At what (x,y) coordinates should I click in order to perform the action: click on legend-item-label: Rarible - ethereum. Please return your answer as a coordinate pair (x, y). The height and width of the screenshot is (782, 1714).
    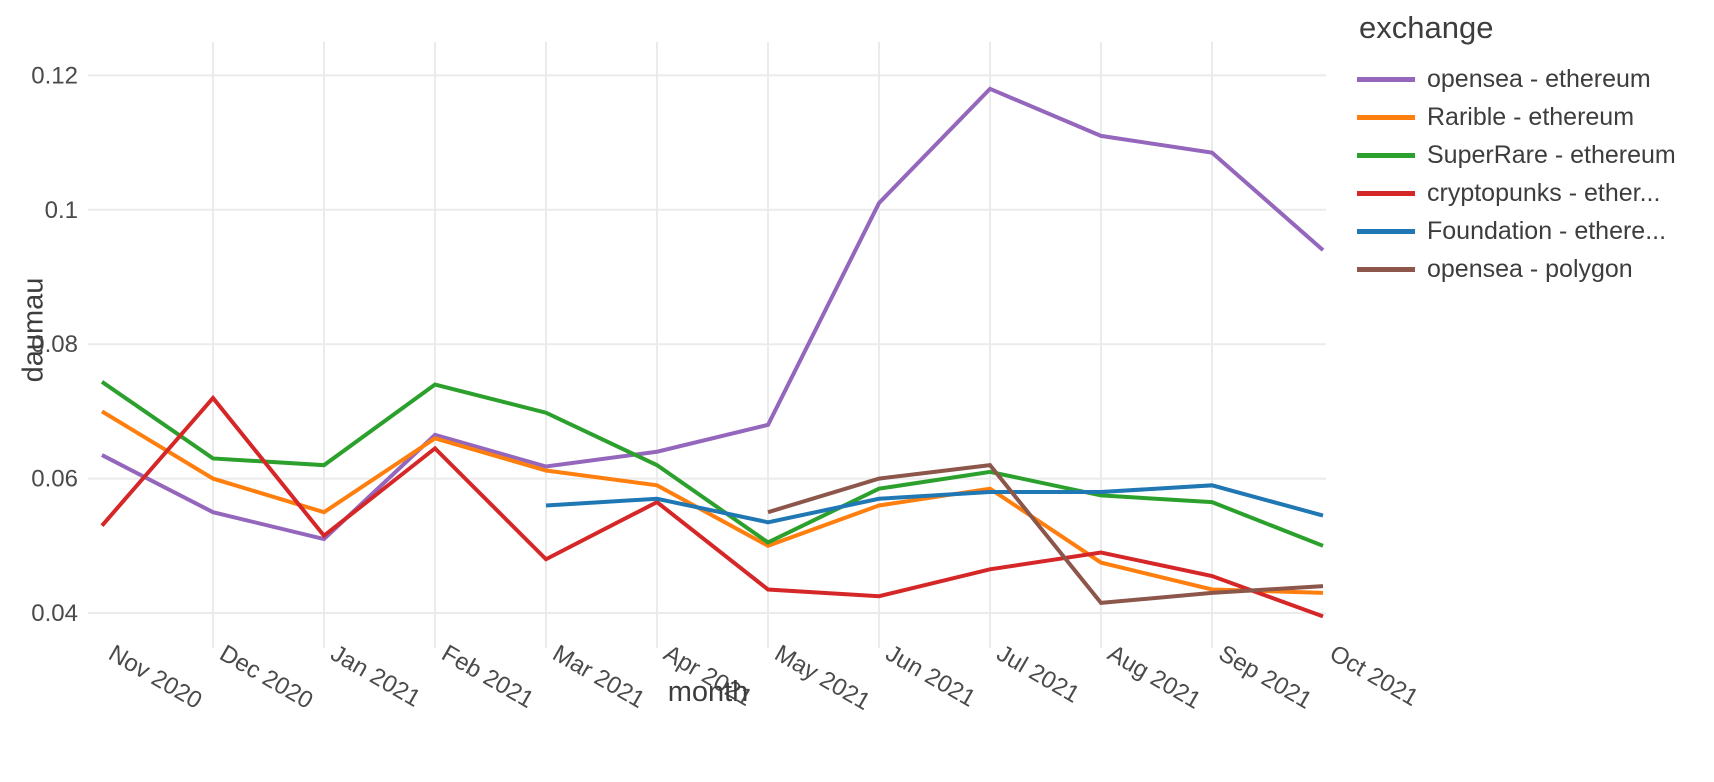
    Looking at the image, I should click on (1531, 116).